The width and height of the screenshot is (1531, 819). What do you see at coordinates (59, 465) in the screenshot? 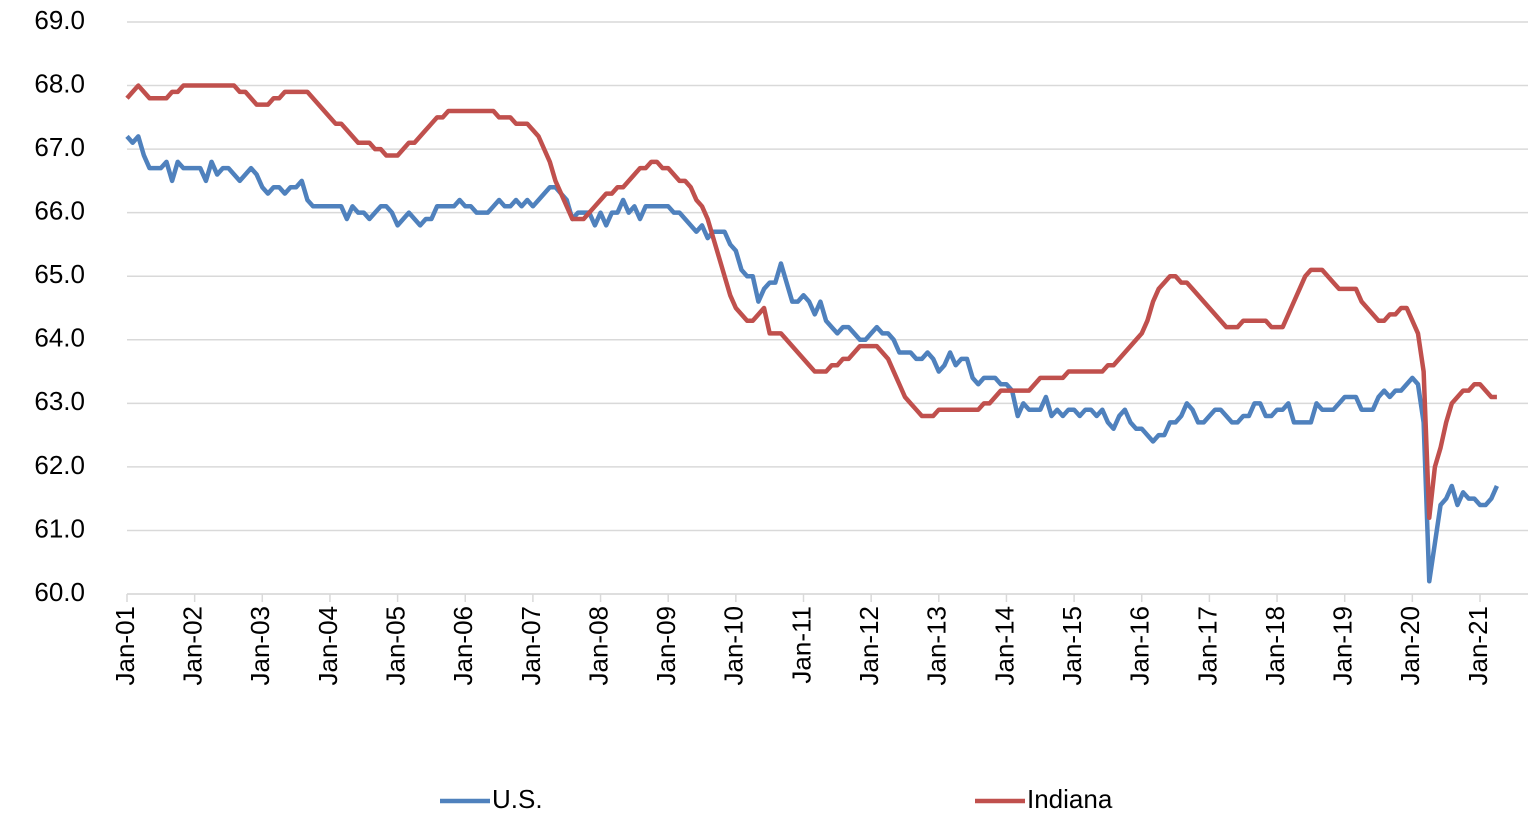
I see `y-tick-label: 62.0` at bounding box center [59, 465].